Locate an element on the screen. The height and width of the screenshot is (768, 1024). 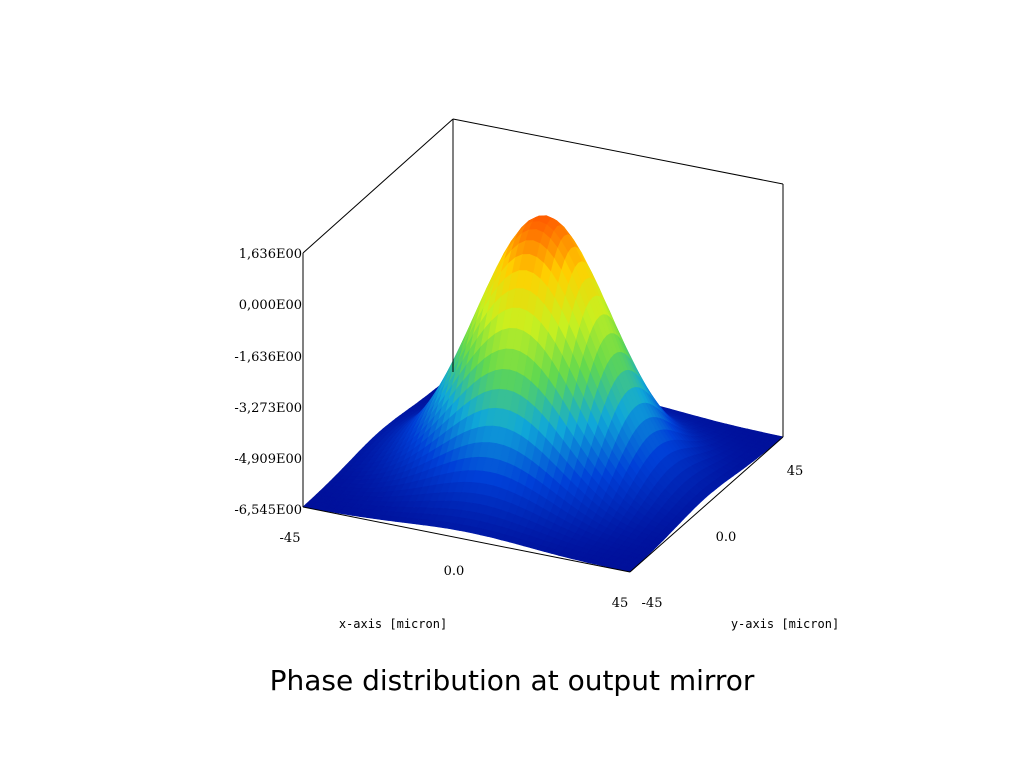
x-tick-label: 0.0 is located at coordinates (454, 571).